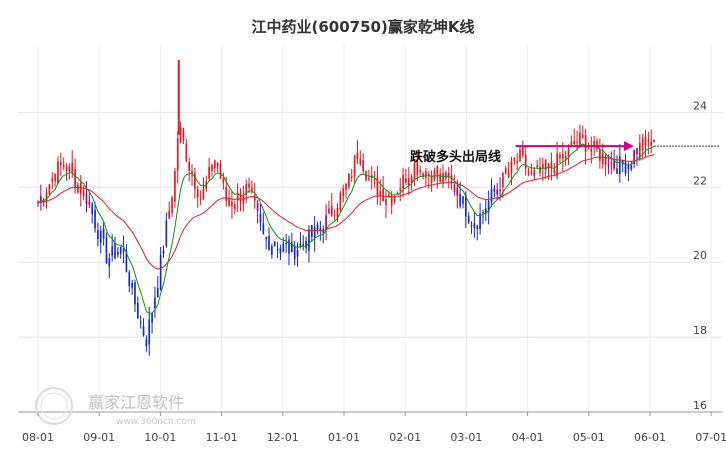 This screenshot has height=450, width=726. I want to click on watermark: 赢家江恩软件 www.360ncn.com, so click(115, 407).